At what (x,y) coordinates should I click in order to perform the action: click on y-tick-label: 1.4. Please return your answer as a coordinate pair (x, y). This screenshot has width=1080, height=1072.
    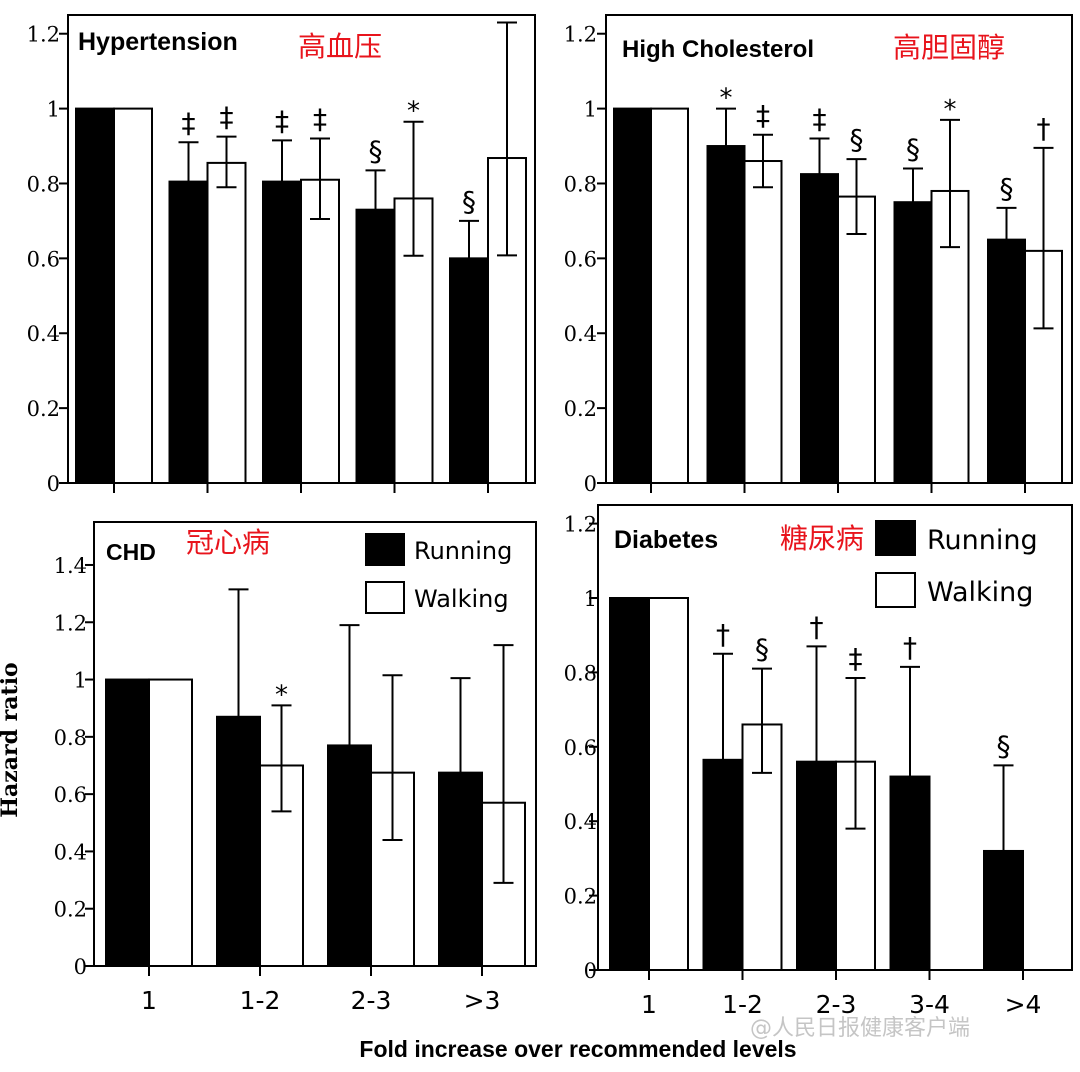
    Looking at the image, I should click on (70, 566).